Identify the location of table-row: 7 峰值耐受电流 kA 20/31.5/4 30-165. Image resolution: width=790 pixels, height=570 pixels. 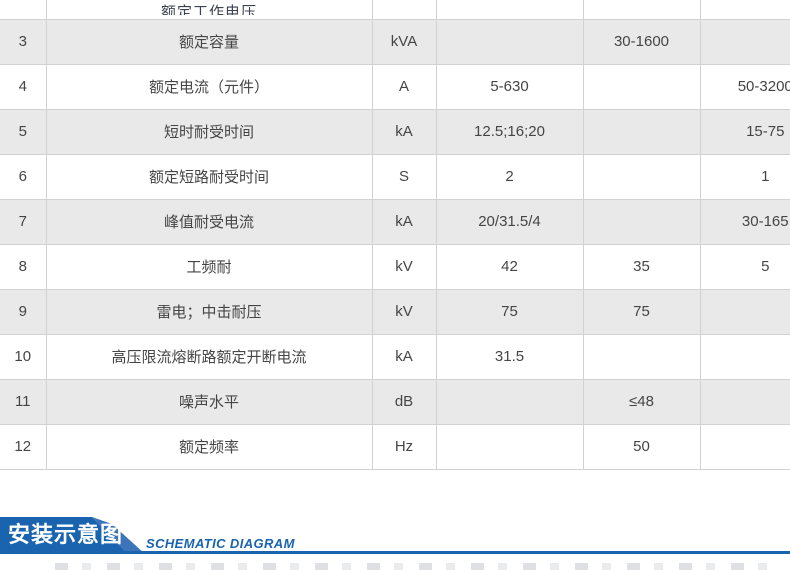
(395, 221).